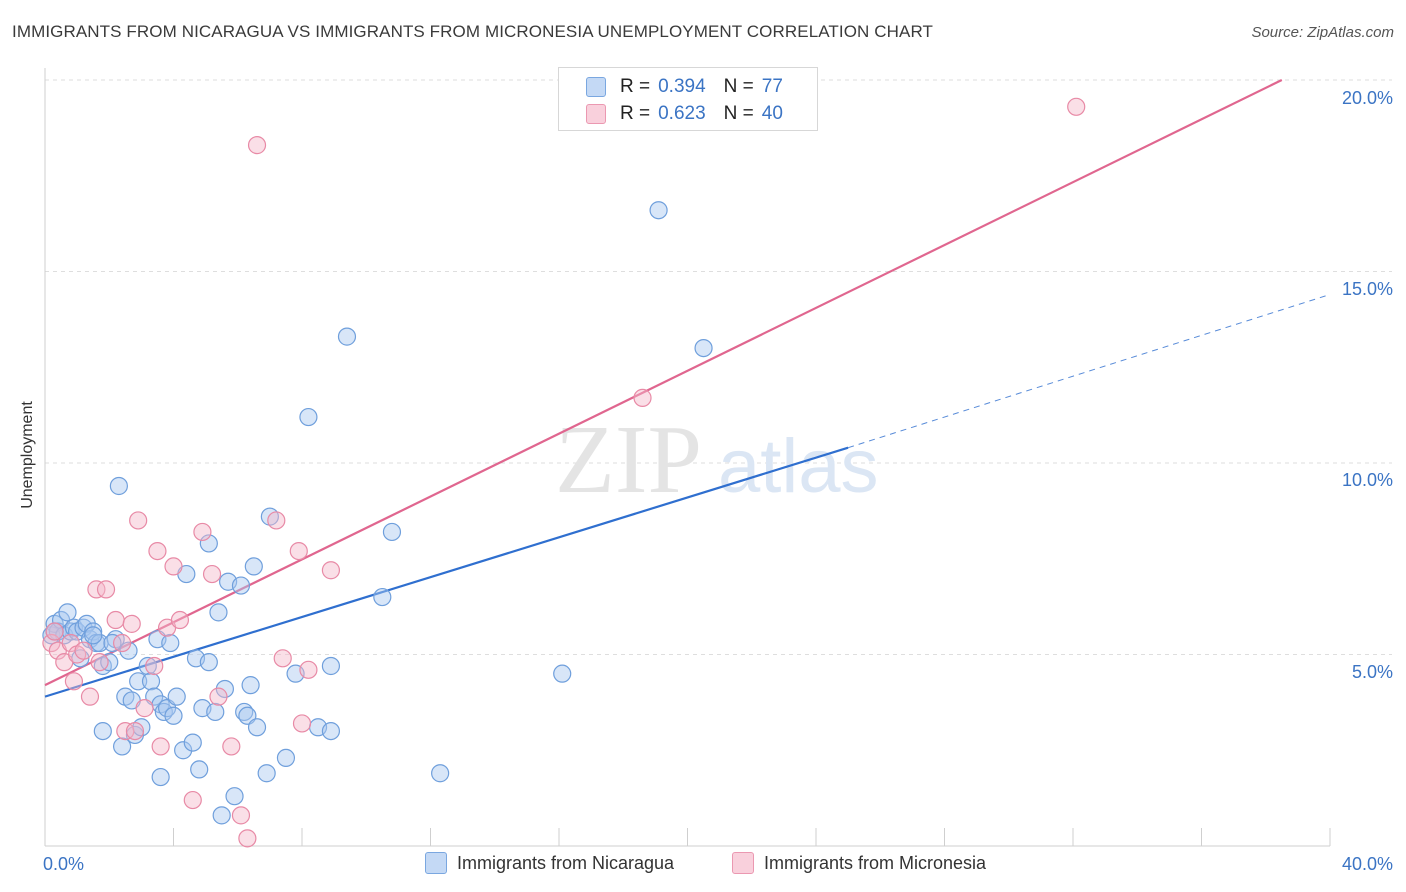  Describe the element at coordinates (596, 87) in the screenshot. I see `legend-swatch-blue` at that location.